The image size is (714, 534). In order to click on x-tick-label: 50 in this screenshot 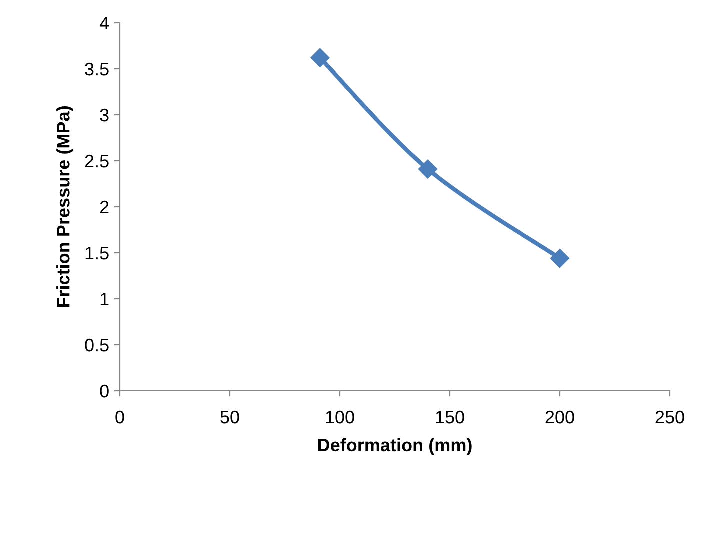, I will do `click(230, 417)`.